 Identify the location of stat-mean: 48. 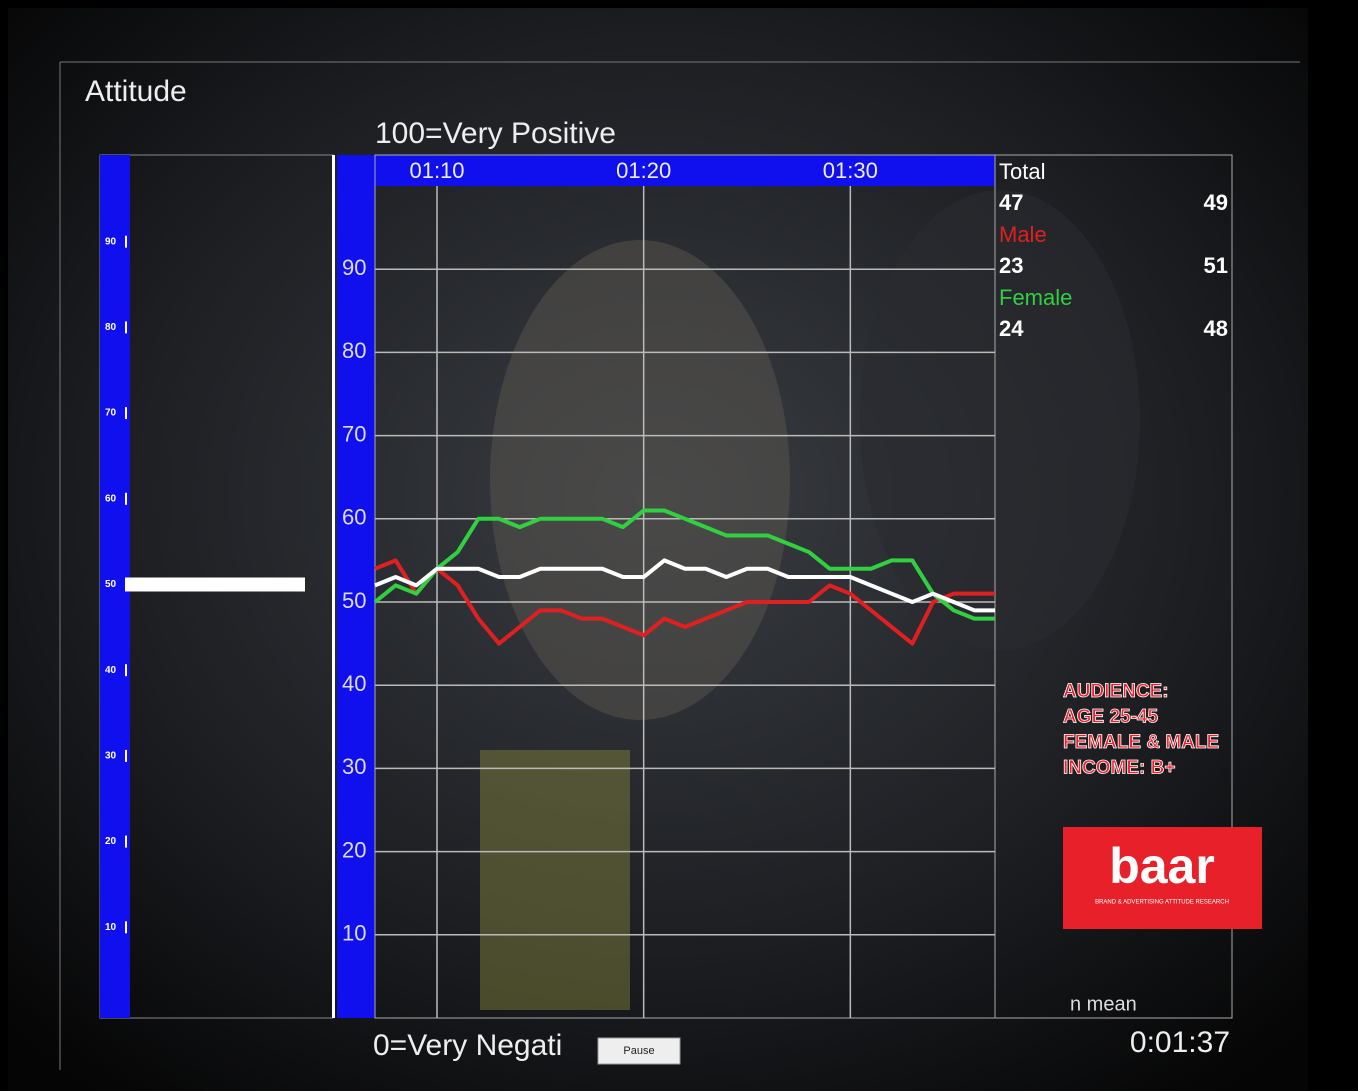
(1216, 328).